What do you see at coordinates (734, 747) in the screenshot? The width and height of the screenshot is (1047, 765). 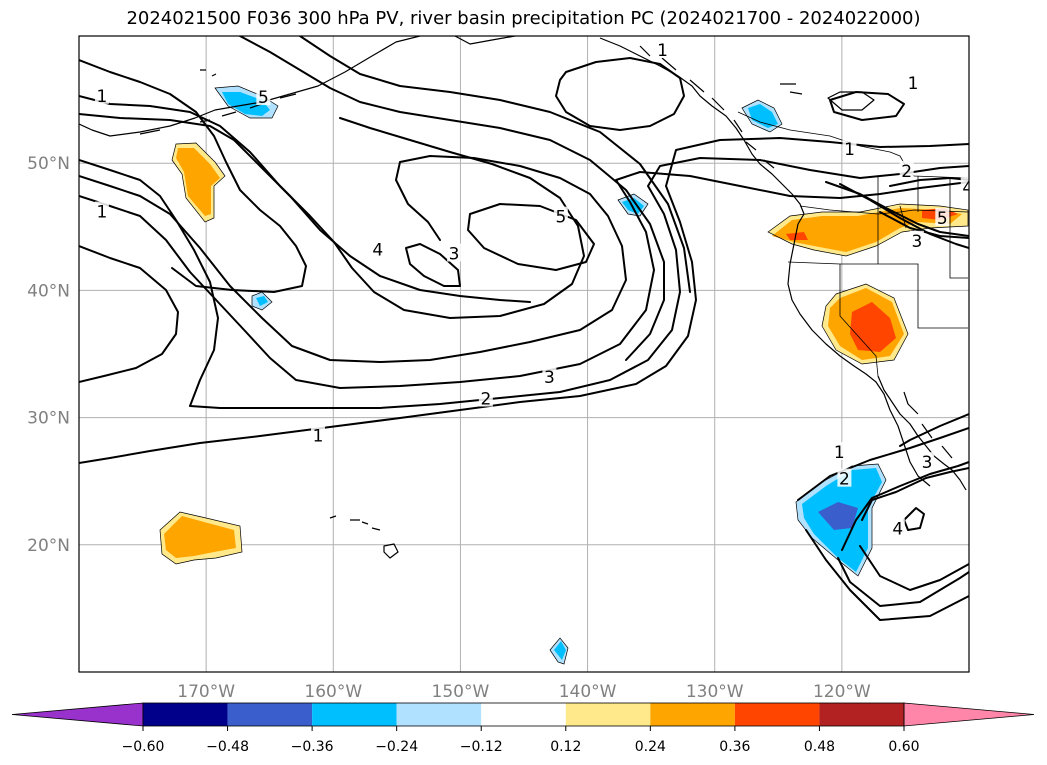 I see `colorbar-tick-label: 0.36` at bounding box center [734, 747].